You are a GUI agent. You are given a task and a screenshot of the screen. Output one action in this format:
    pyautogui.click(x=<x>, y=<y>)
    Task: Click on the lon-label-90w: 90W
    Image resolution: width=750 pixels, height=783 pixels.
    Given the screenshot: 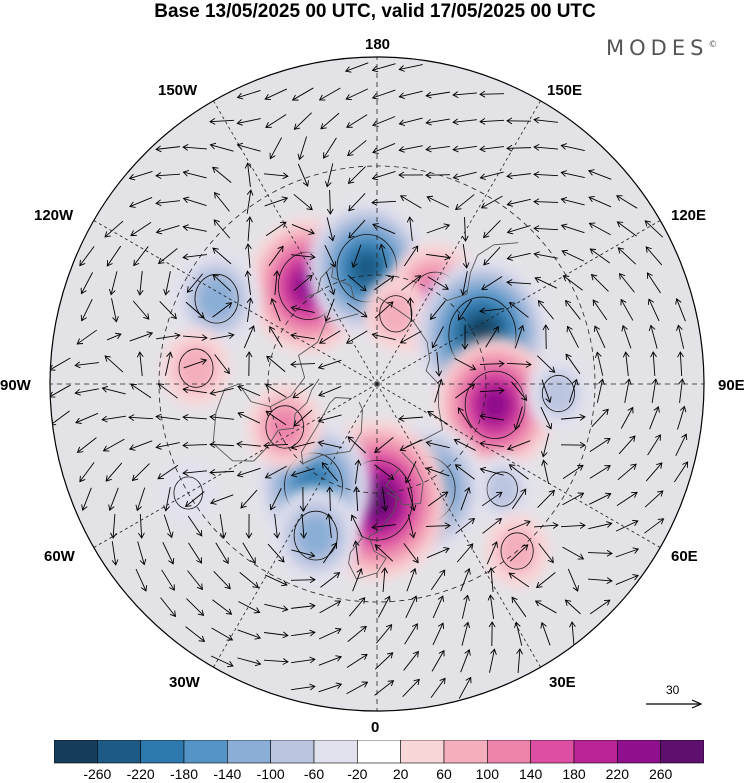 What is the action you would take?
    pyautogui.click(x=15, y=385)
    